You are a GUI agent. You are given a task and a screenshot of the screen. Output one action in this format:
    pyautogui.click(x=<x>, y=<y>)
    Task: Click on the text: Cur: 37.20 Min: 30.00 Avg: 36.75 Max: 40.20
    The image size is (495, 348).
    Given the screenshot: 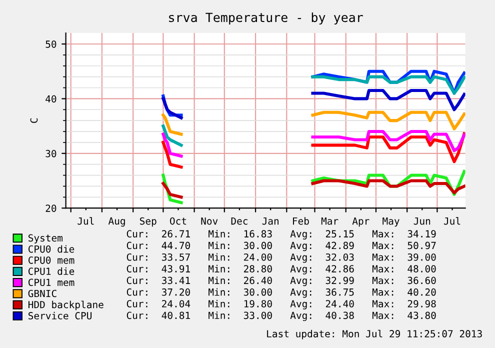 What is the action you would take?
    pyautogui.click(x=281, y=293)
    